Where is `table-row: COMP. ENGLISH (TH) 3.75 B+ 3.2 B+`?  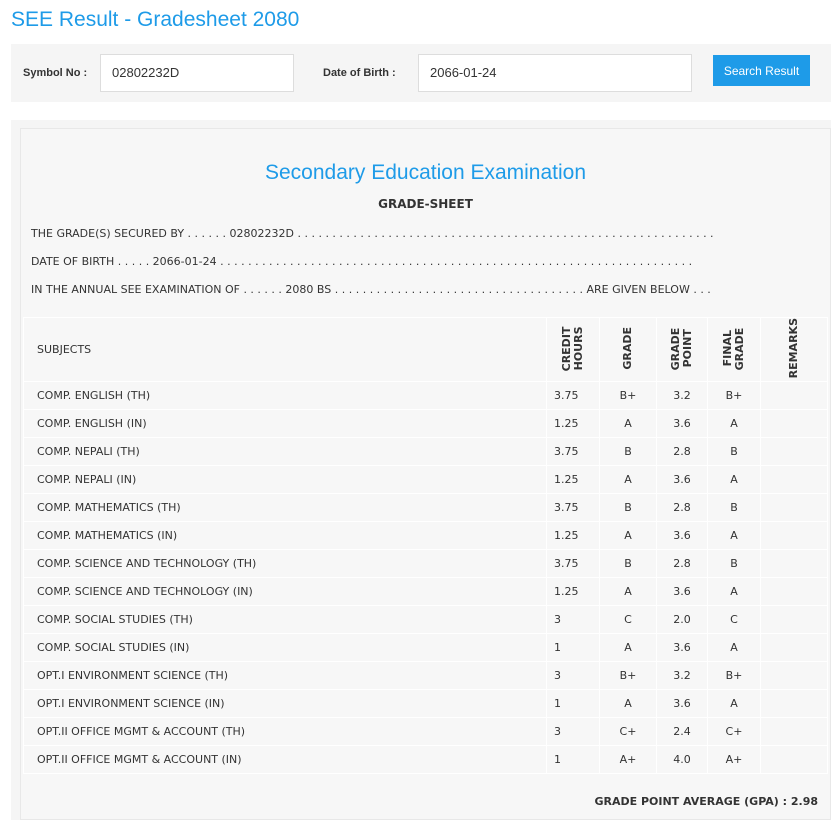
table-row: COMP. ENGLISH (TH) 3.75 B+ 3.2 B+ is located at coordinates (425, 396).